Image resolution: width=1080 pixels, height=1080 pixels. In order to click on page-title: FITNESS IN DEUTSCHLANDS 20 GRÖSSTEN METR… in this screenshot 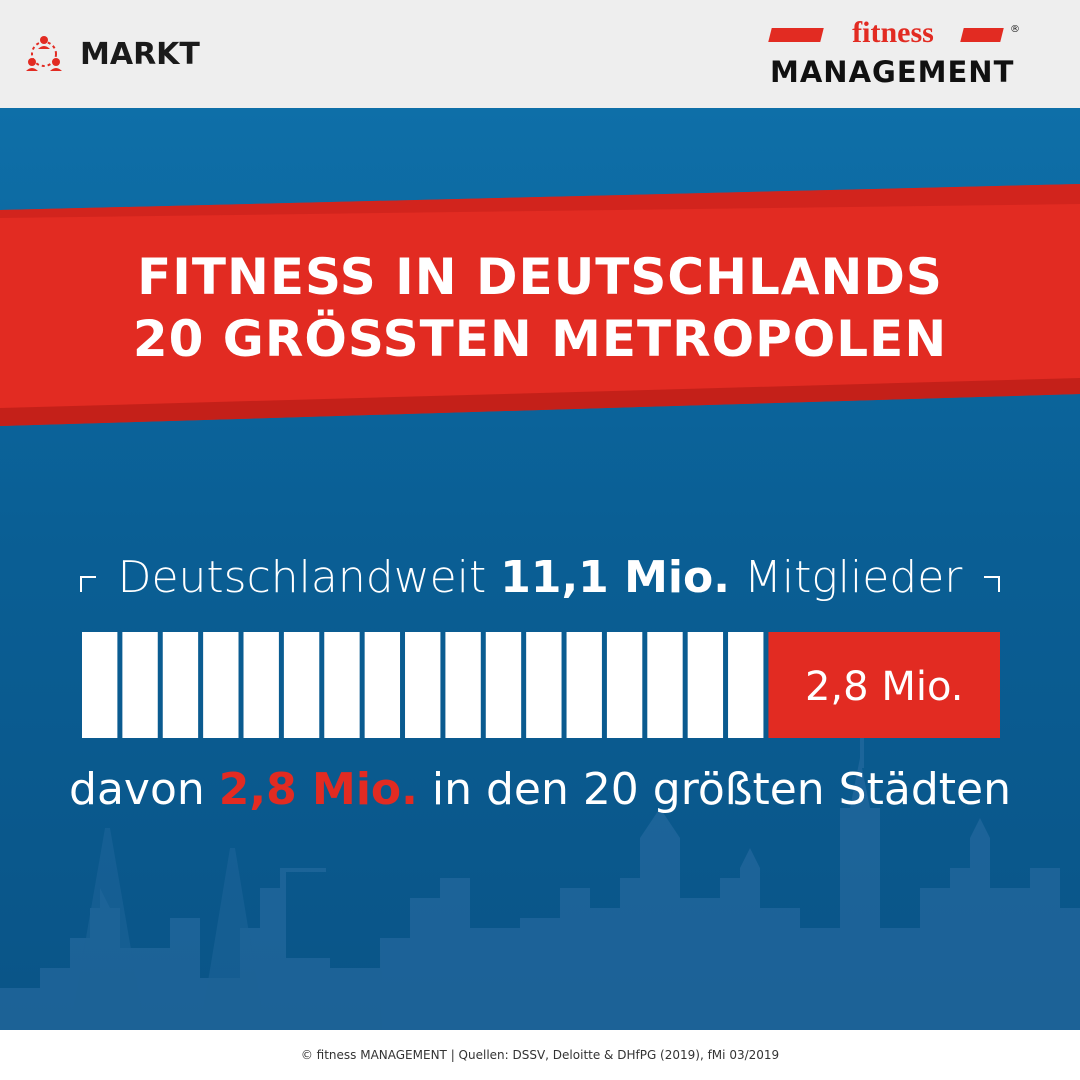, I will do `click(540, 308)`.